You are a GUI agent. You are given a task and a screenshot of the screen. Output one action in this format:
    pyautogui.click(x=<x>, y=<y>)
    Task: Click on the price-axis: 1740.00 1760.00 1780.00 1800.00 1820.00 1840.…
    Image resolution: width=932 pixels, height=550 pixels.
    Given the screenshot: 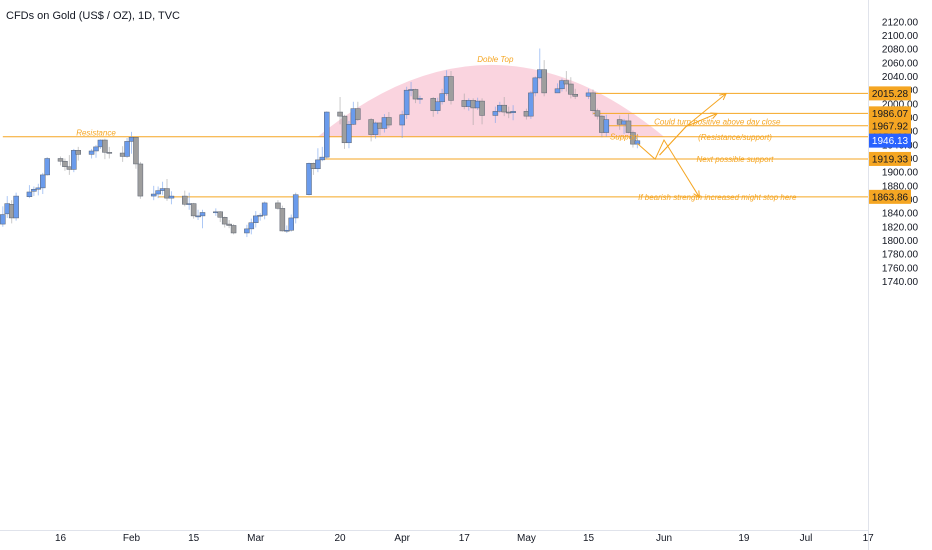 What is the action you would take?
    pyautogui.click(x=893, y=275)
    